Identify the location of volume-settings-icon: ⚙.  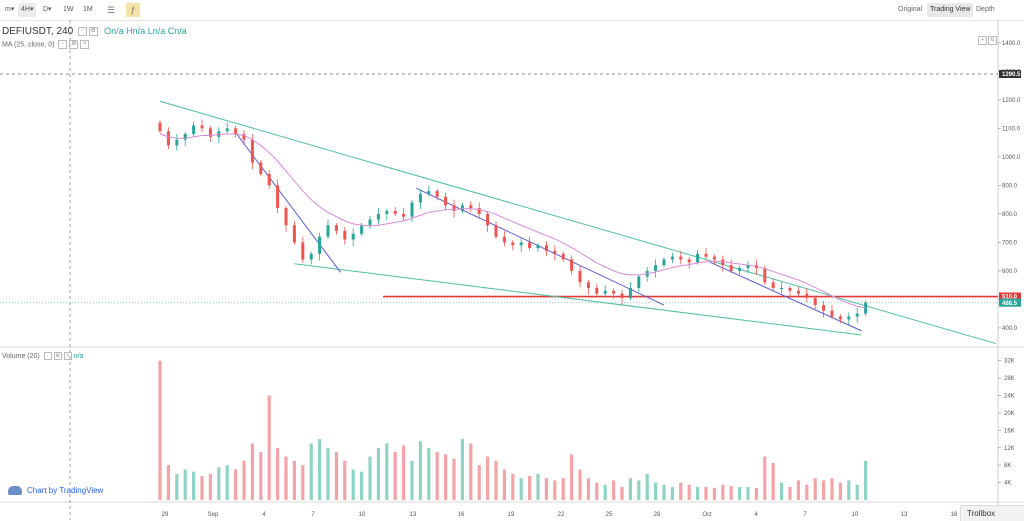
(57, 356).